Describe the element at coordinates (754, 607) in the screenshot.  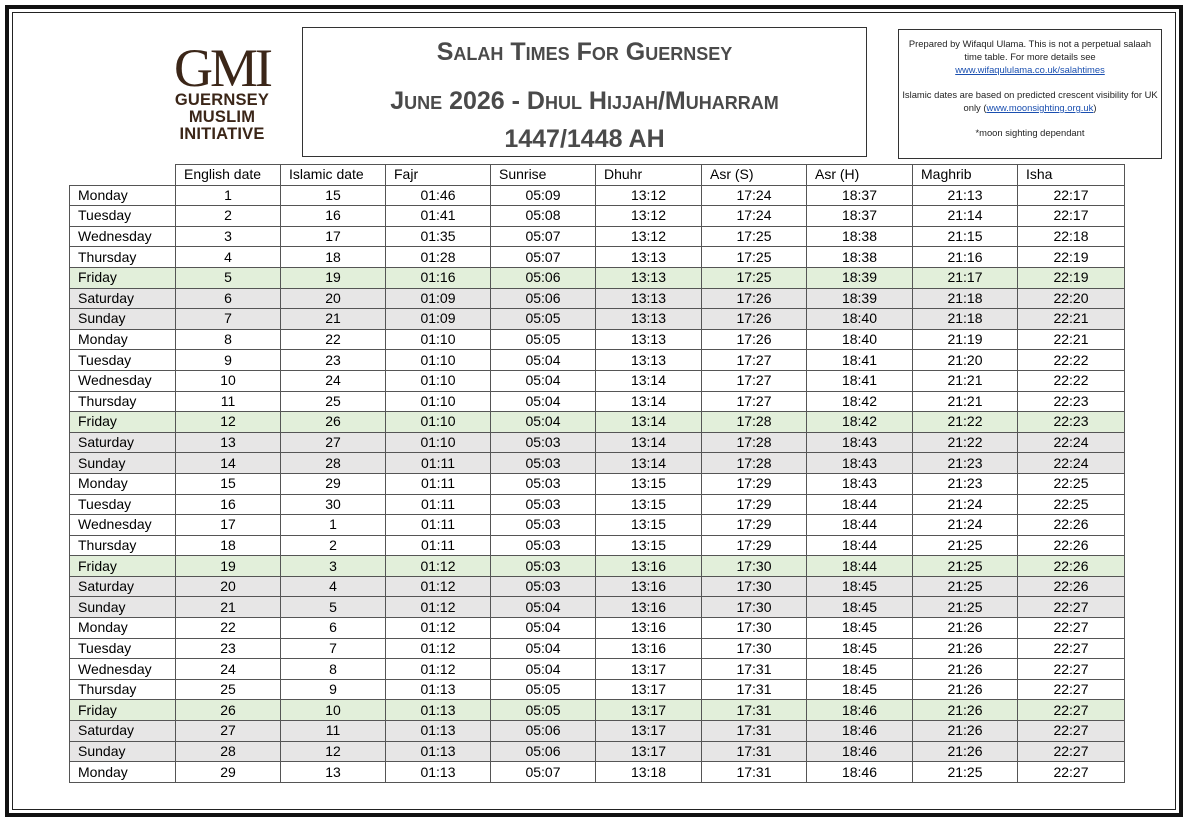
I see `time-cell: 17:30` at that location.